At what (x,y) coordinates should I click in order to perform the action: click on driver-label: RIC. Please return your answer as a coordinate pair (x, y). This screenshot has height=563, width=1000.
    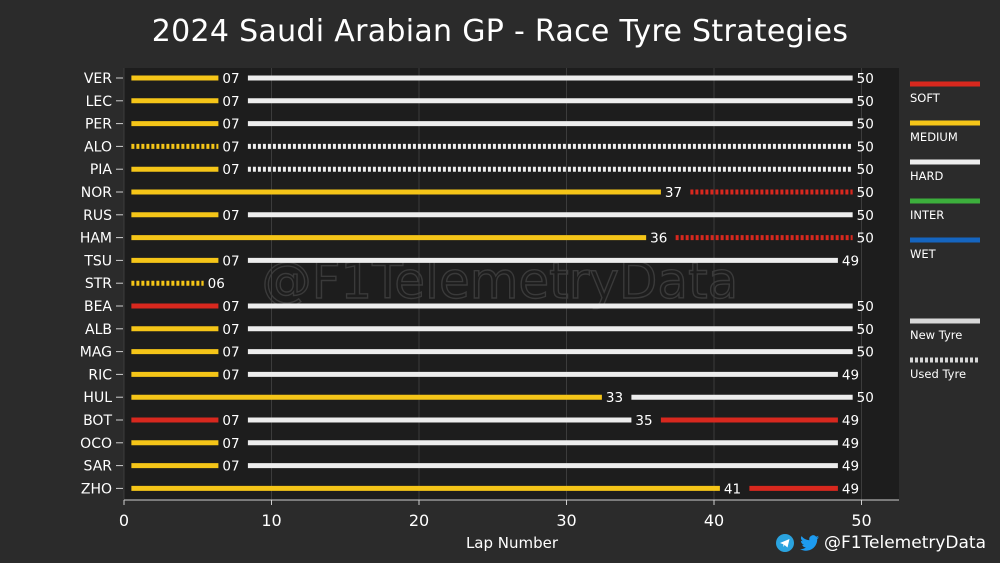
    Looking at the image, I should click on (100, 375).